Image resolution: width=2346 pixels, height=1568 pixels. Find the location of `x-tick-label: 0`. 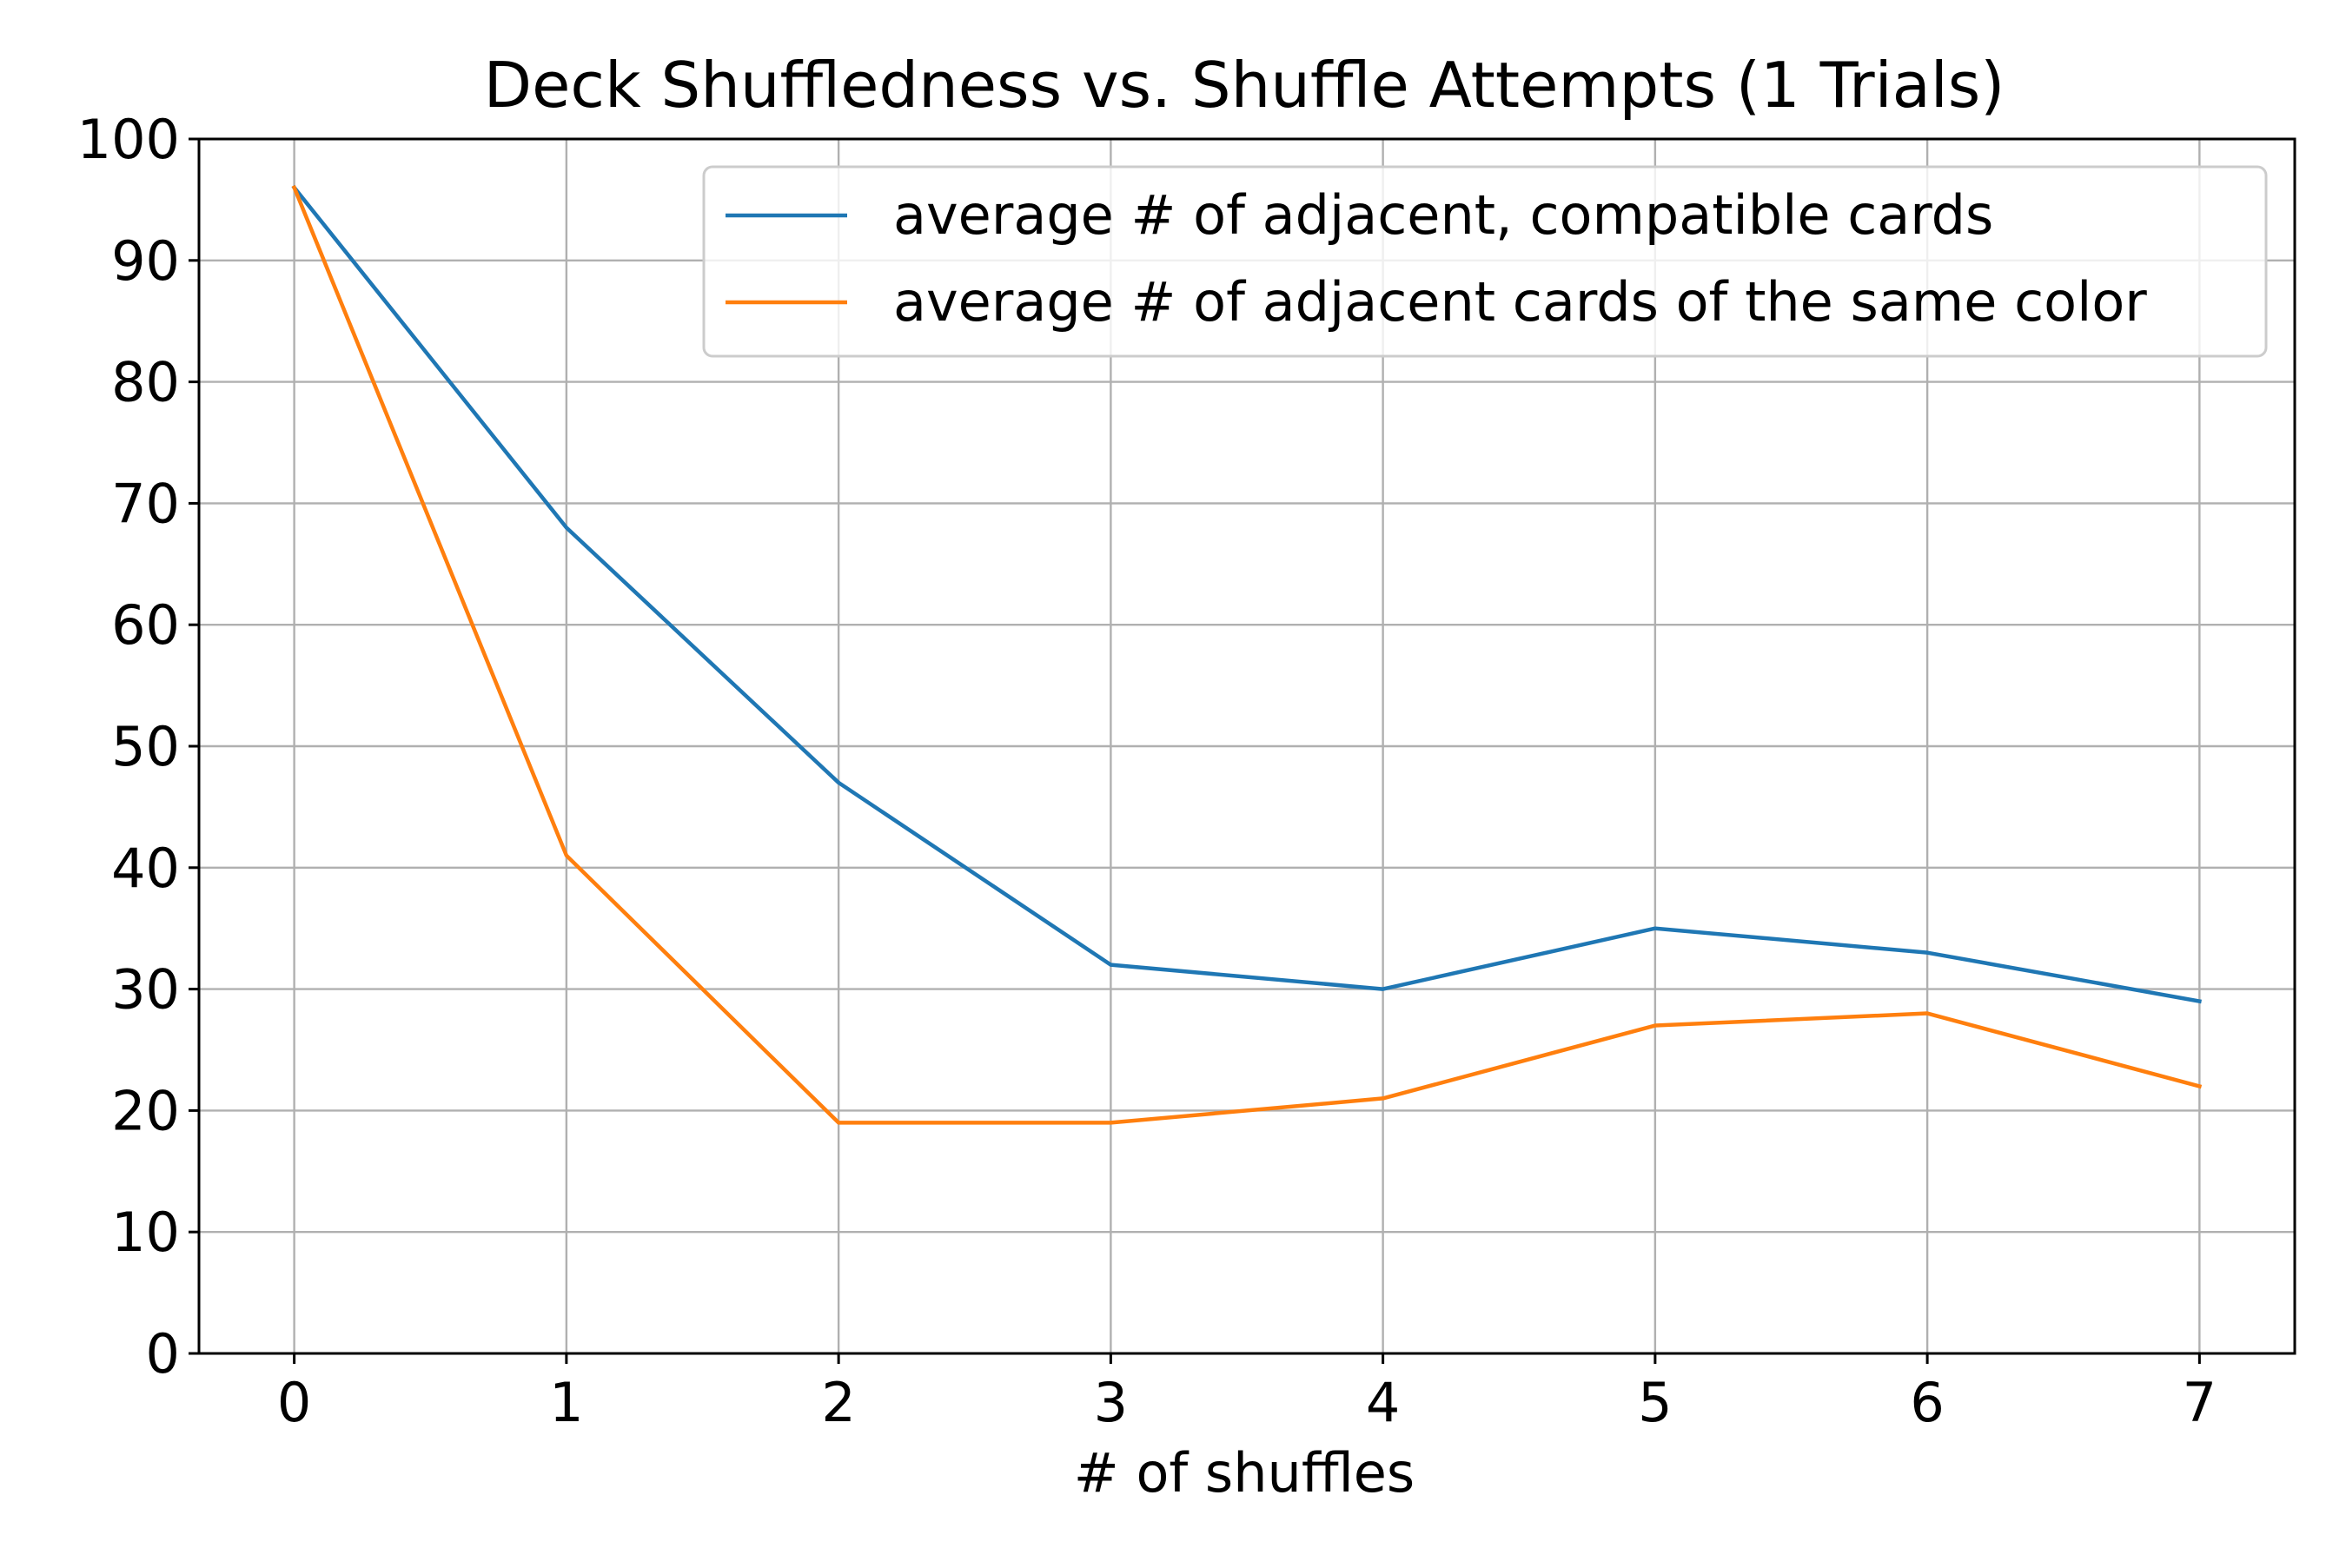

x-tick-label: 0 is located at coordinates (294, 1402).